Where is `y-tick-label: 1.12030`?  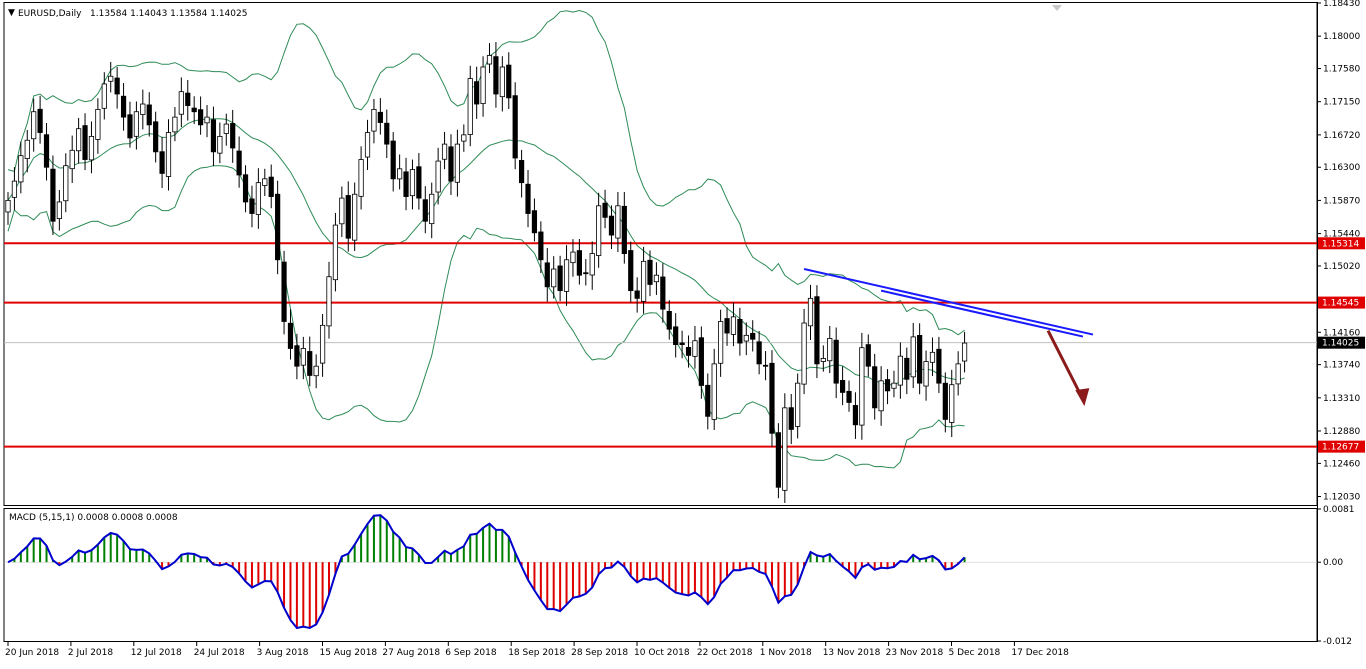
y-tick-label: 1.12030 is located at coordinates (1341, 498).